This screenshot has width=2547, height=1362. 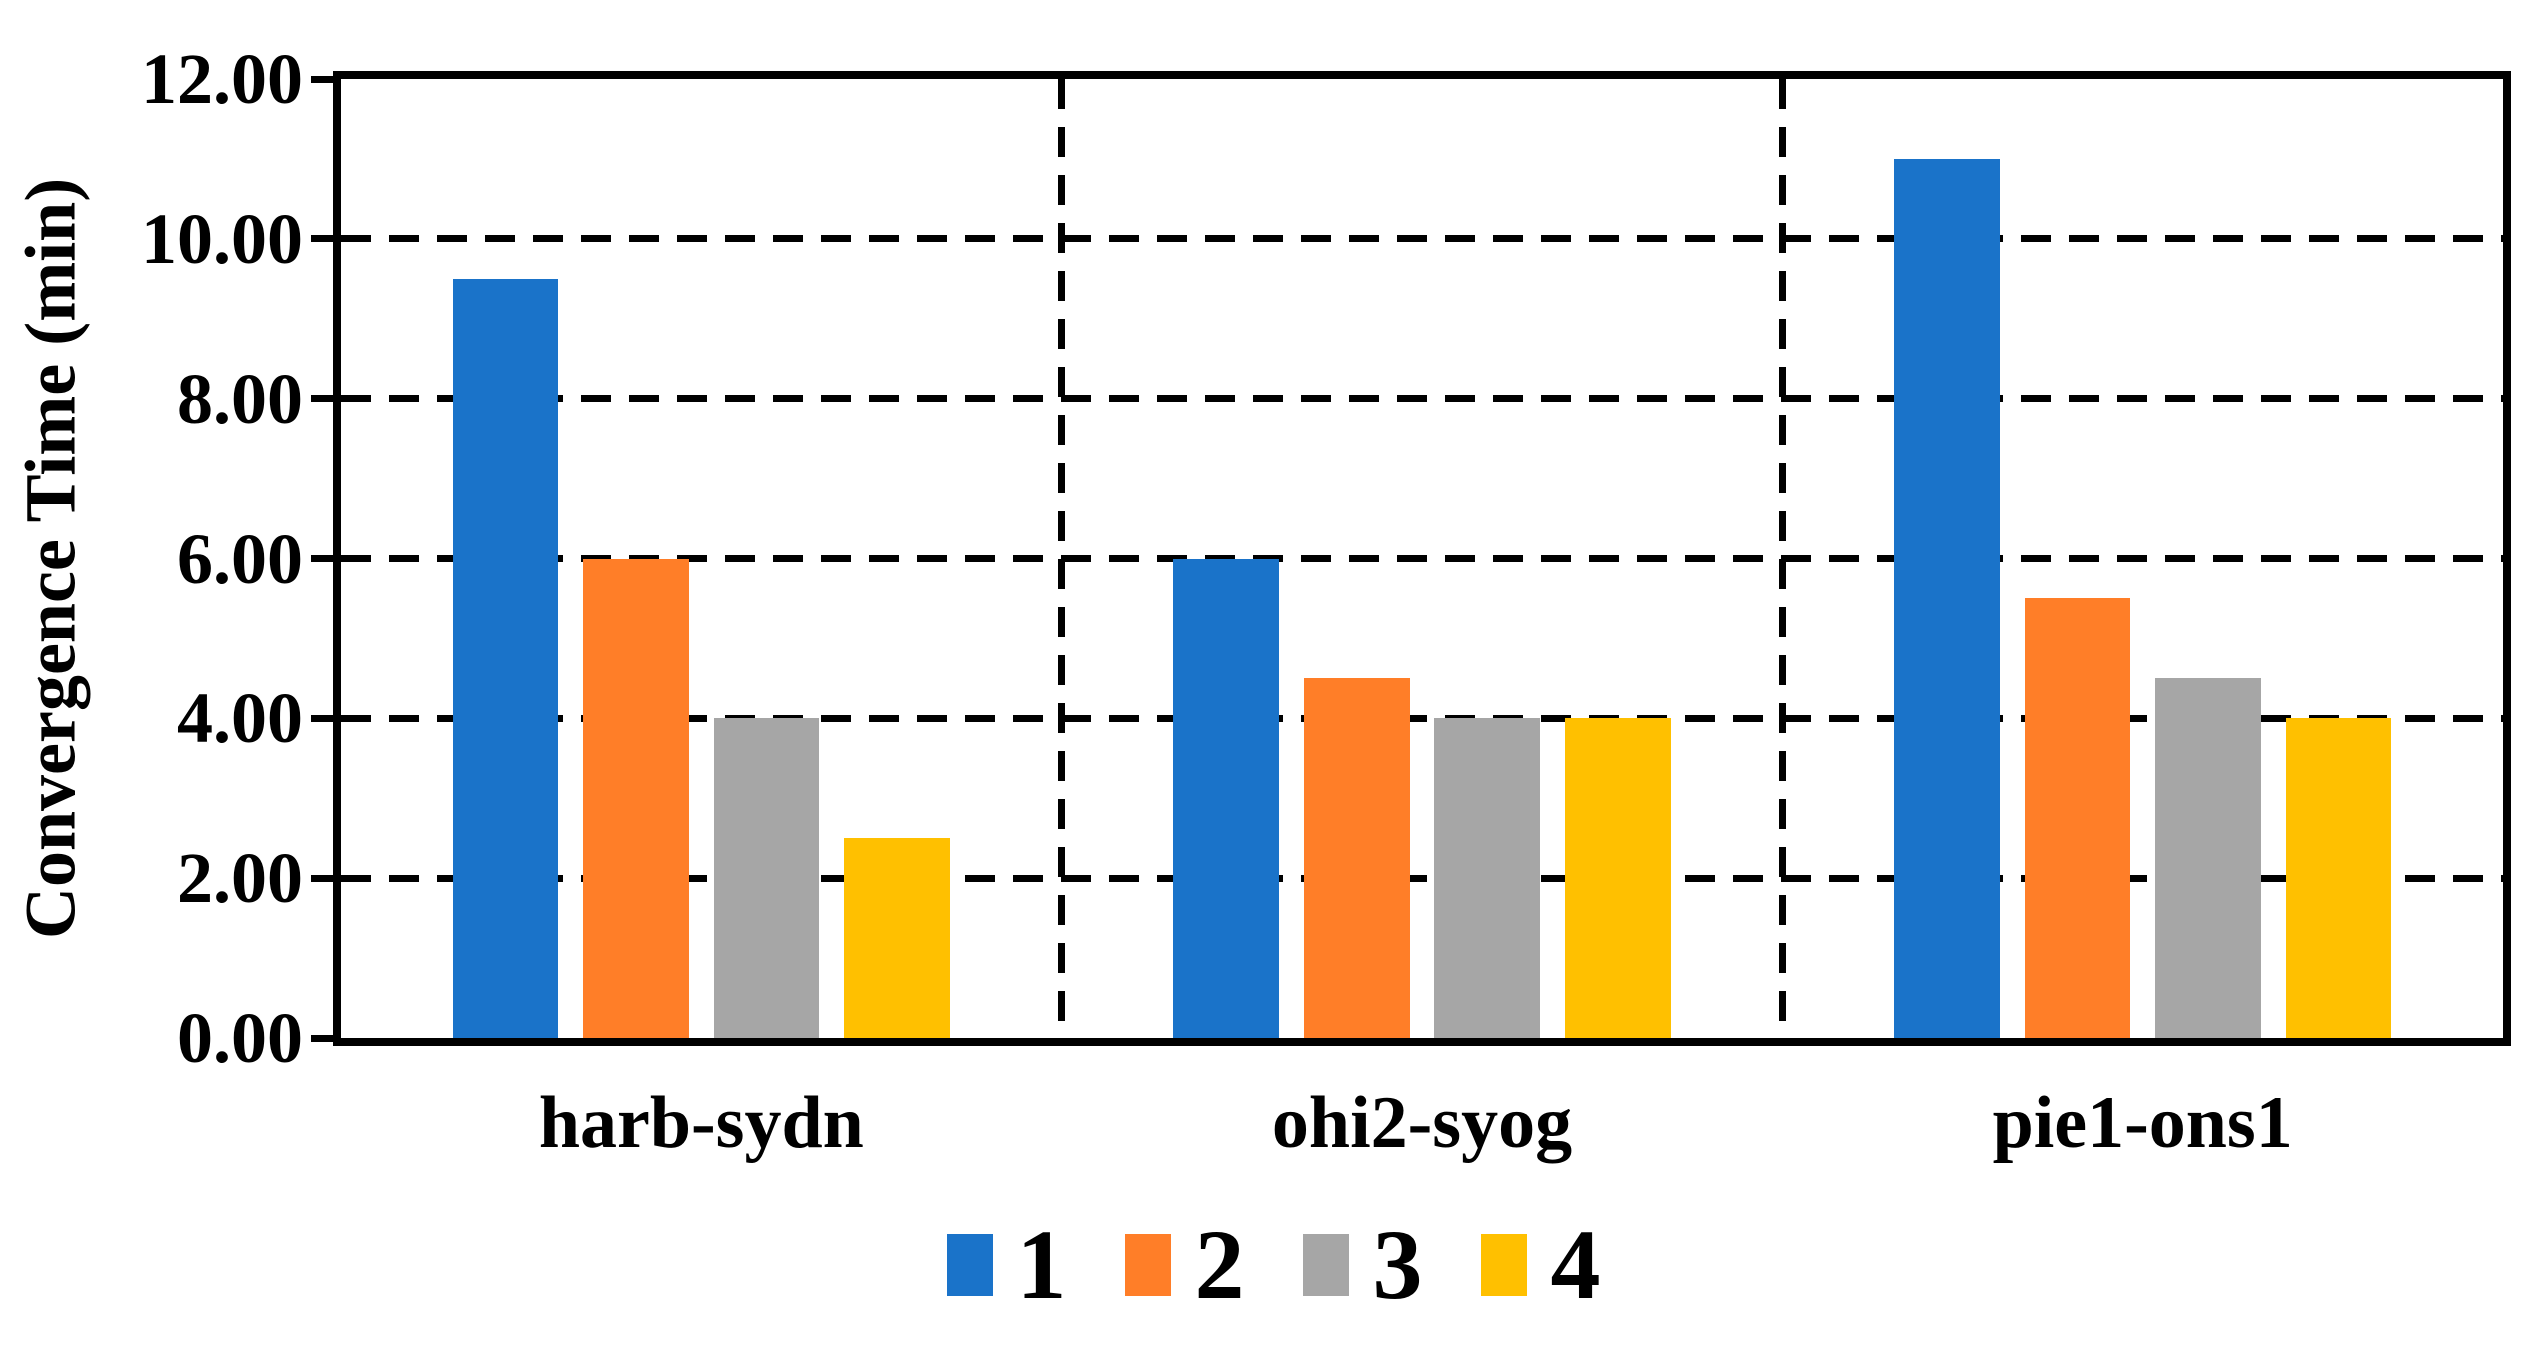 What do you see at coordinates (240, 1038) in the screenshot?
I see `y-tick-label-0.00: 0.00` at bounding box center [240, 1038].